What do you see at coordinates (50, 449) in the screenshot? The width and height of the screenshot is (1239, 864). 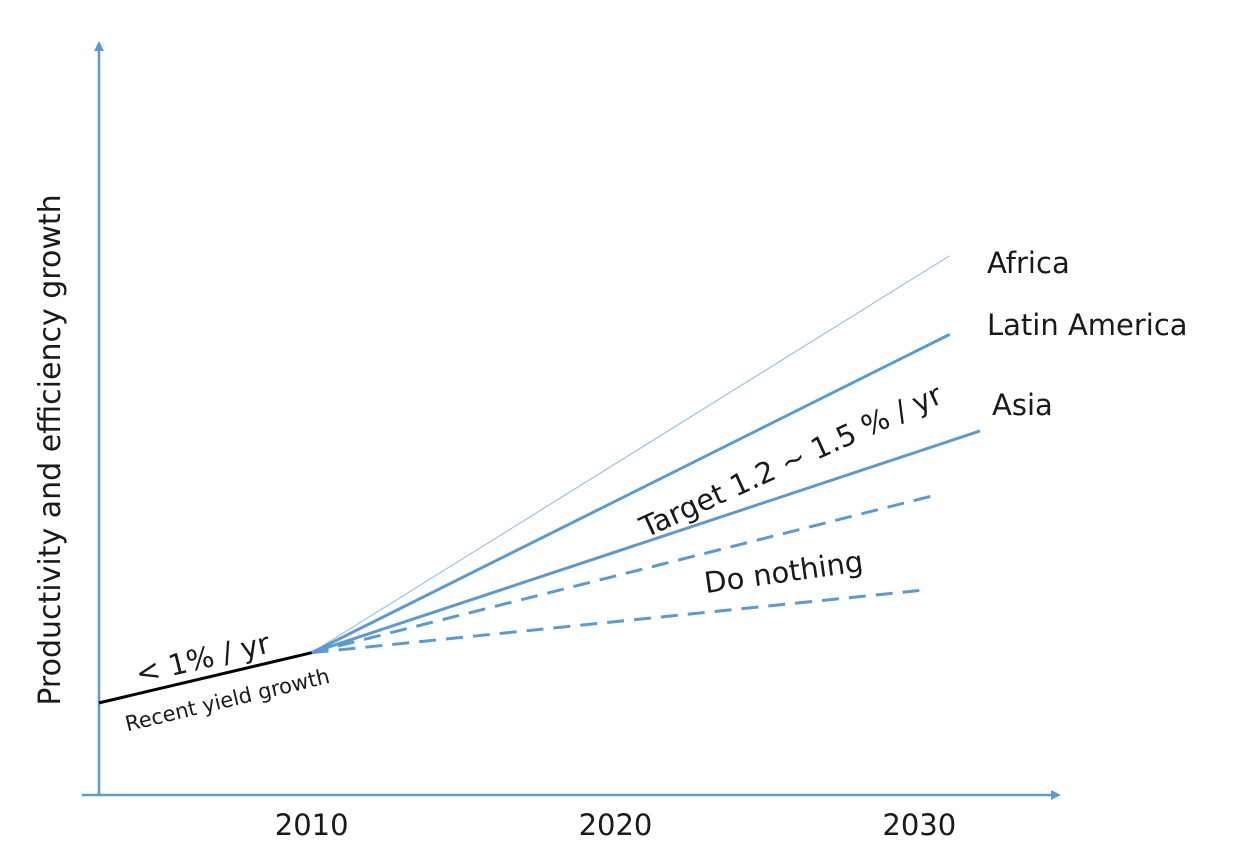 I see `y-axis-label: Productivity and efficiency growth` at bounding box center [50, 449].